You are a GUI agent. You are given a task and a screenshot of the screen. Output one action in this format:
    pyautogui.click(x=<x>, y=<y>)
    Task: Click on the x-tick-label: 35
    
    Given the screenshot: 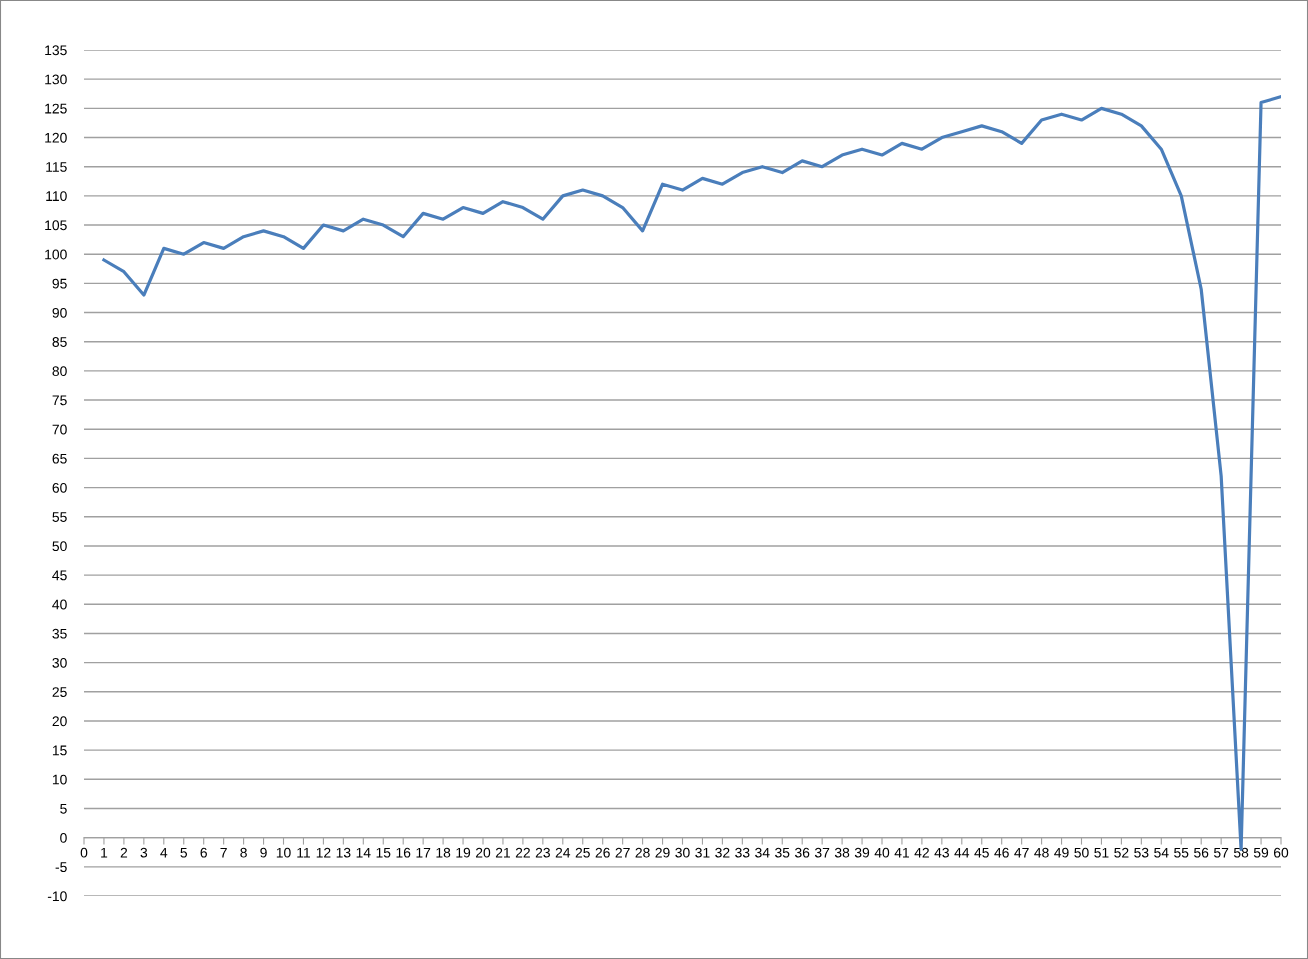 What is the action you would take?
    pyautogui.click(x=782, y=852)
    